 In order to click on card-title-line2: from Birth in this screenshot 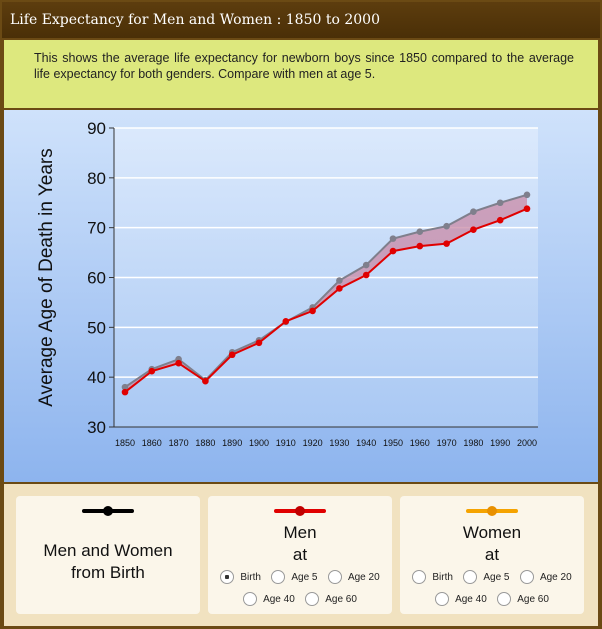, I will do `click(108, 572)`.